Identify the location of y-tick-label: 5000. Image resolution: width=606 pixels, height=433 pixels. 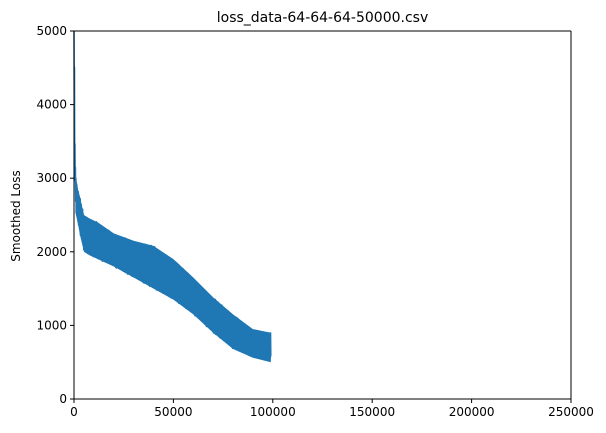
(51, 31).